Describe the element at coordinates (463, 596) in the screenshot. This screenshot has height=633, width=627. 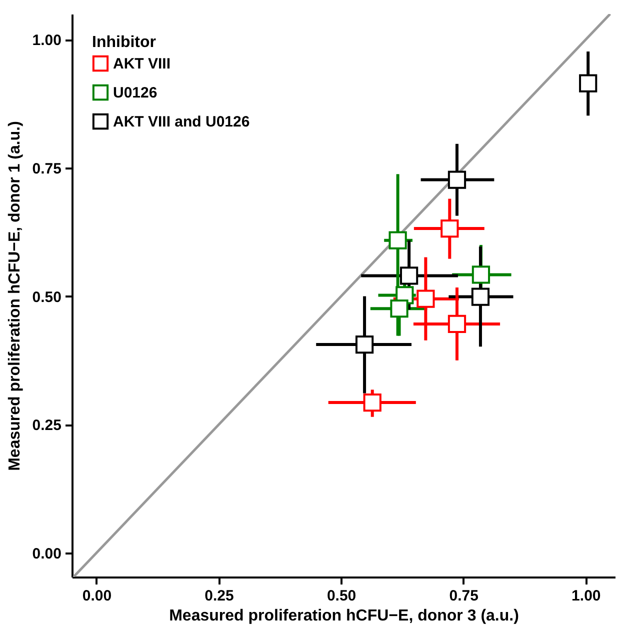
I see `x-tick-label: 0.75` at that location.